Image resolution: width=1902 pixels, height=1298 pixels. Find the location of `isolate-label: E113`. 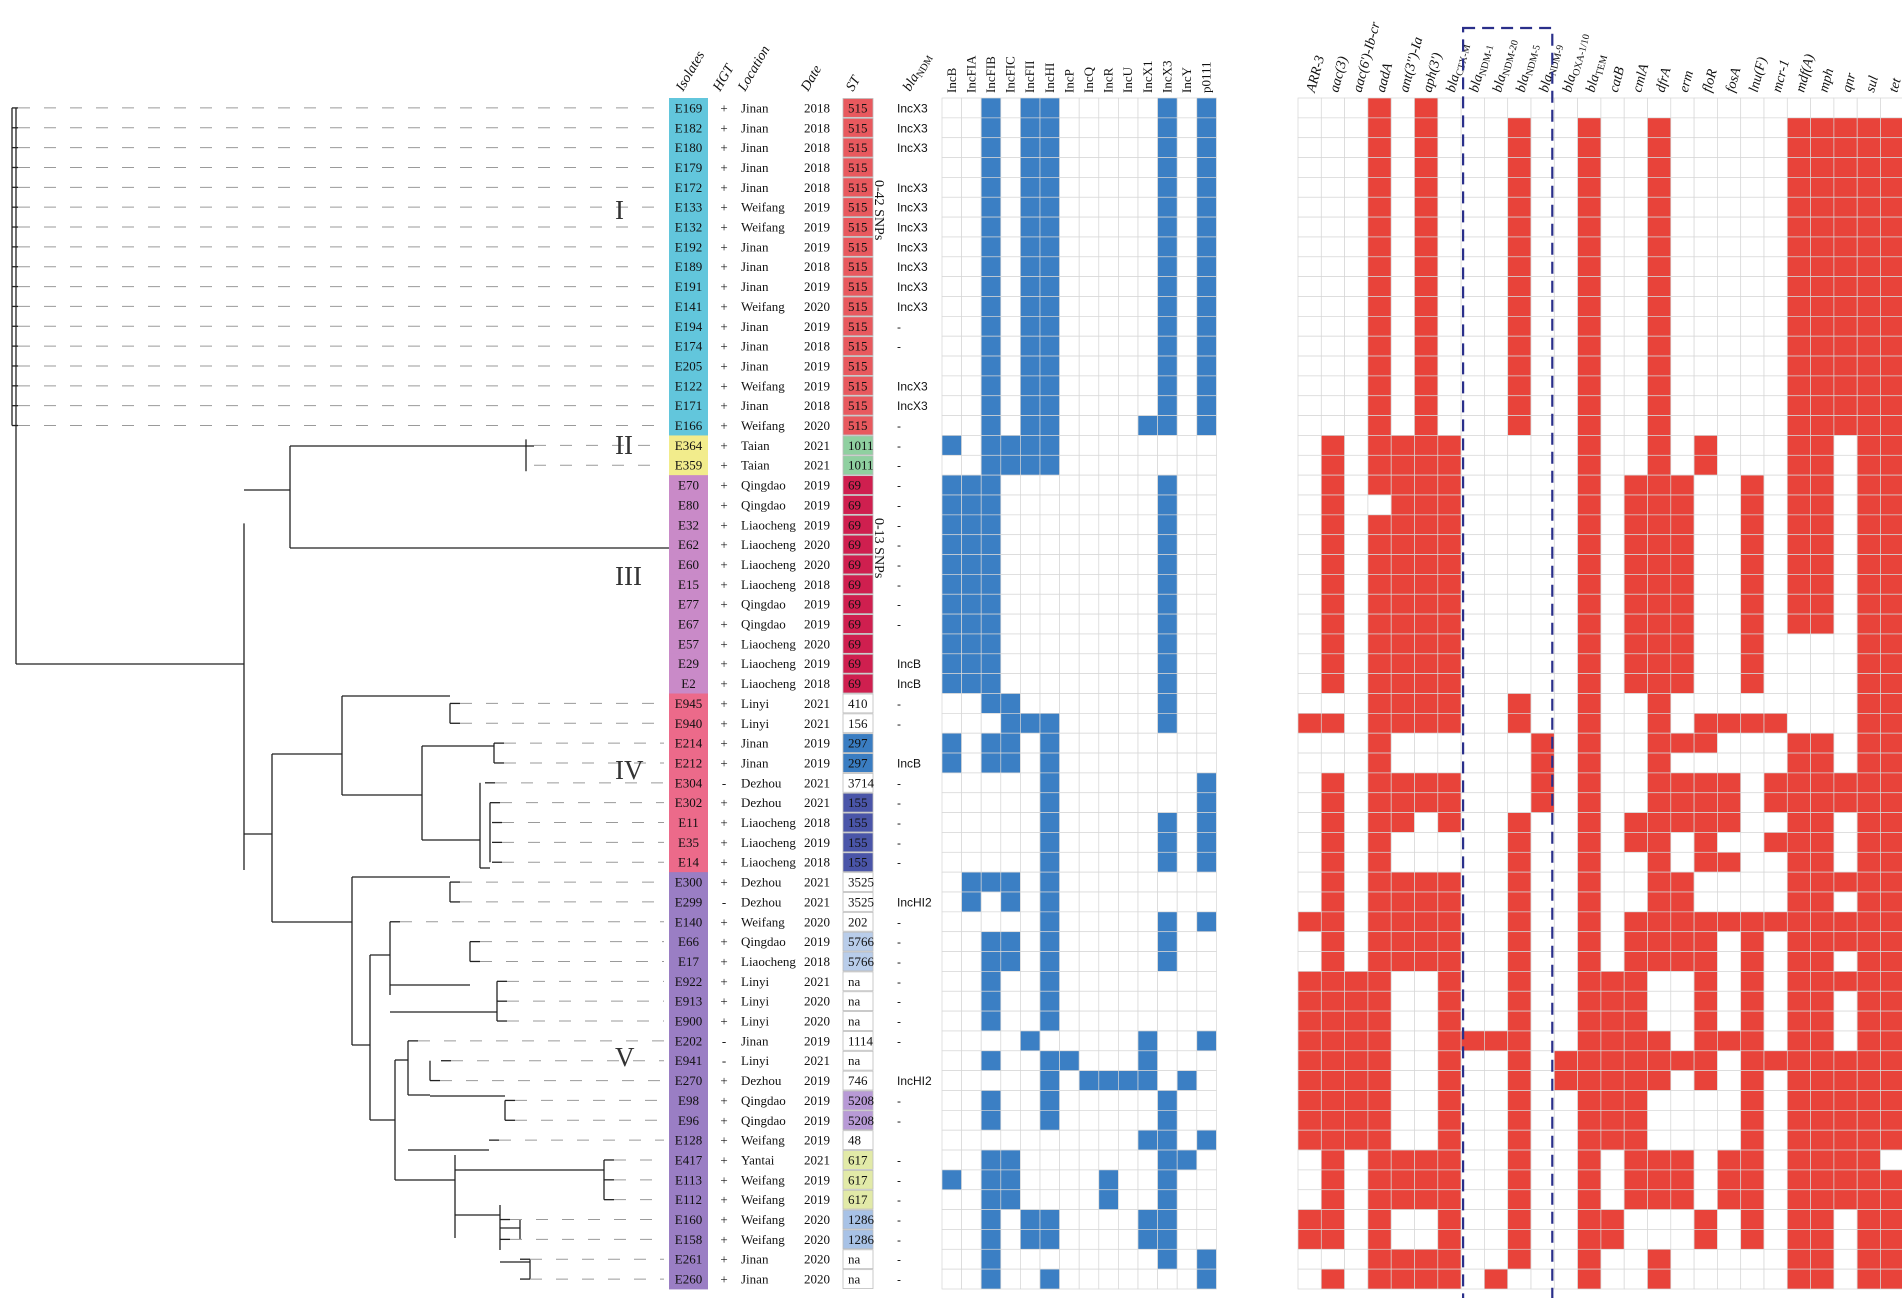

isolate-label: E113 is located at coordinates (688, 1179).